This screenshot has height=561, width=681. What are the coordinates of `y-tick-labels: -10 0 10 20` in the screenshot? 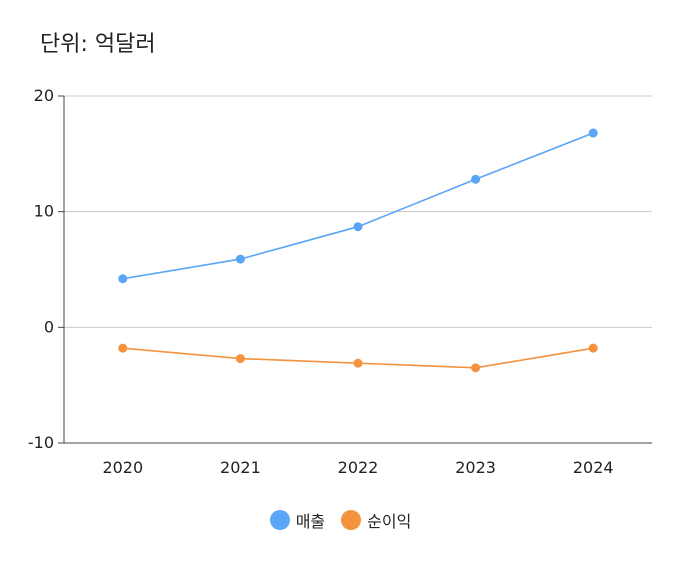 It's located at (41, 269).